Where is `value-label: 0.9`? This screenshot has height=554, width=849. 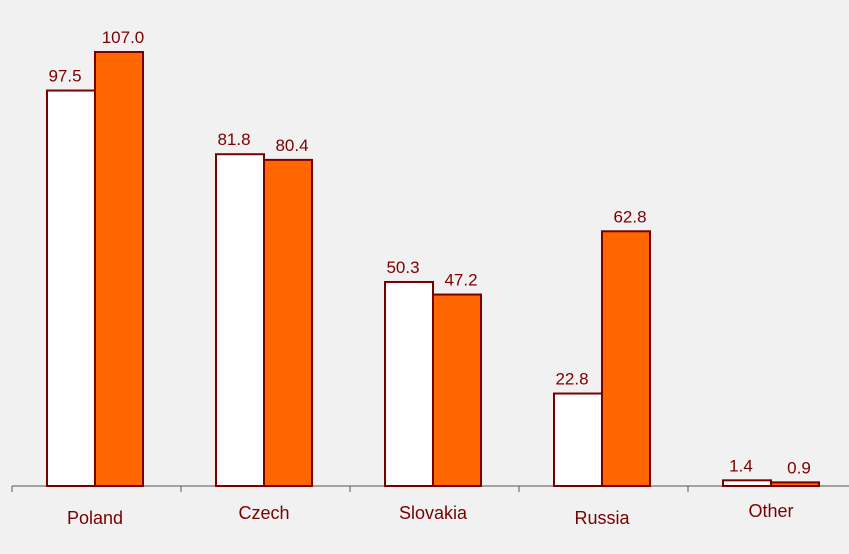
value-label: 0.9 is located at coordinates (799, 467).